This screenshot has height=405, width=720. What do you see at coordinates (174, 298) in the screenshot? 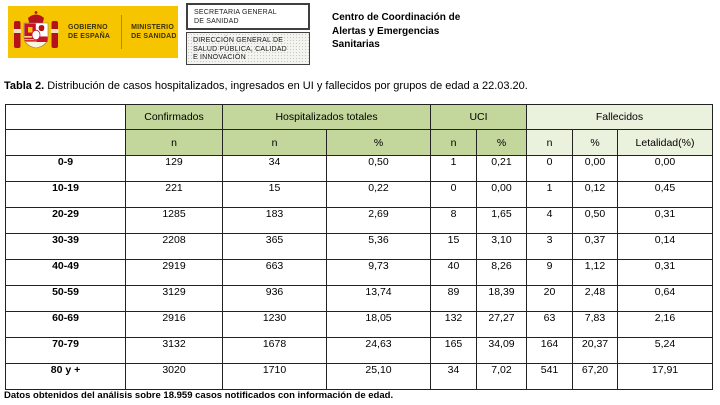
I see `table-cell: 3129` at bounding box center [174, 298].